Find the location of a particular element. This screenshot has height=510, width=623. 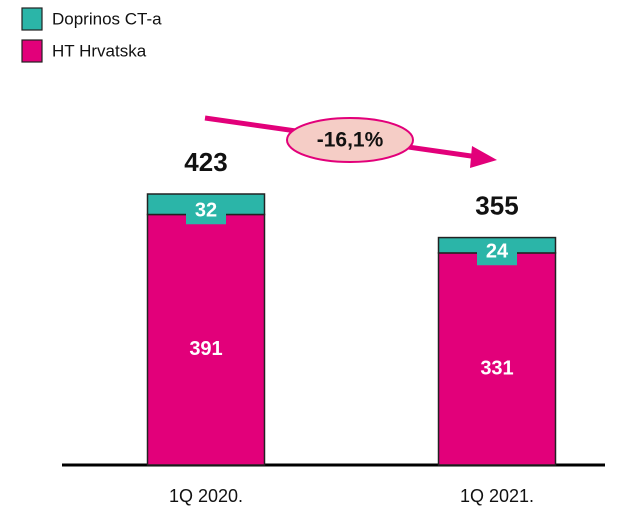

value-label: 331 is located at coordinates (496, 368).